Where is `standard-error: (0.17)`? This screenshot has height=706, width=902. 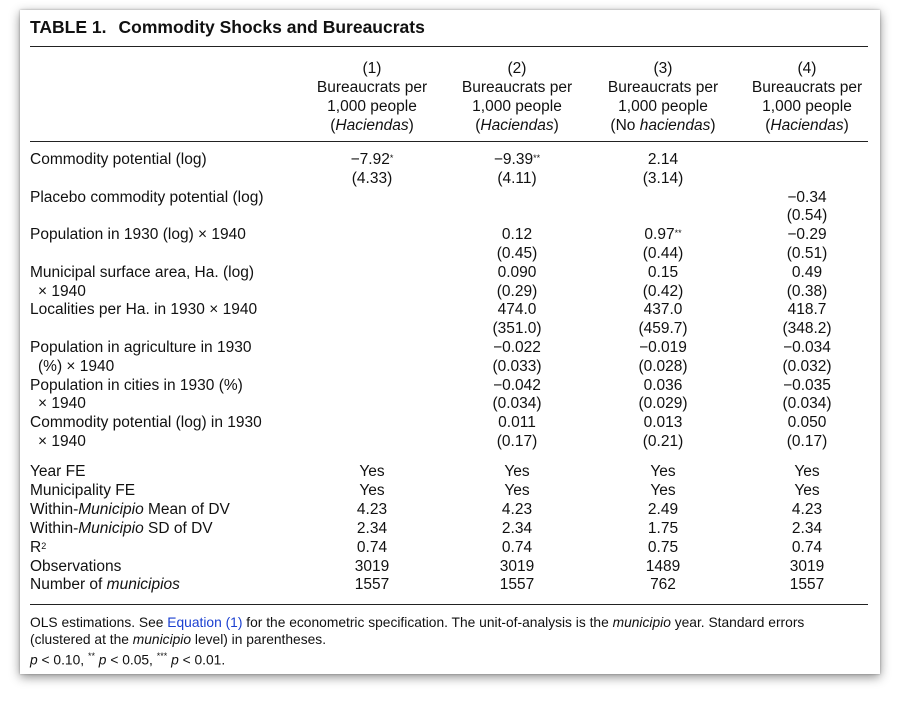
standard-error: (0.17) is located at coordinates (517, 441).